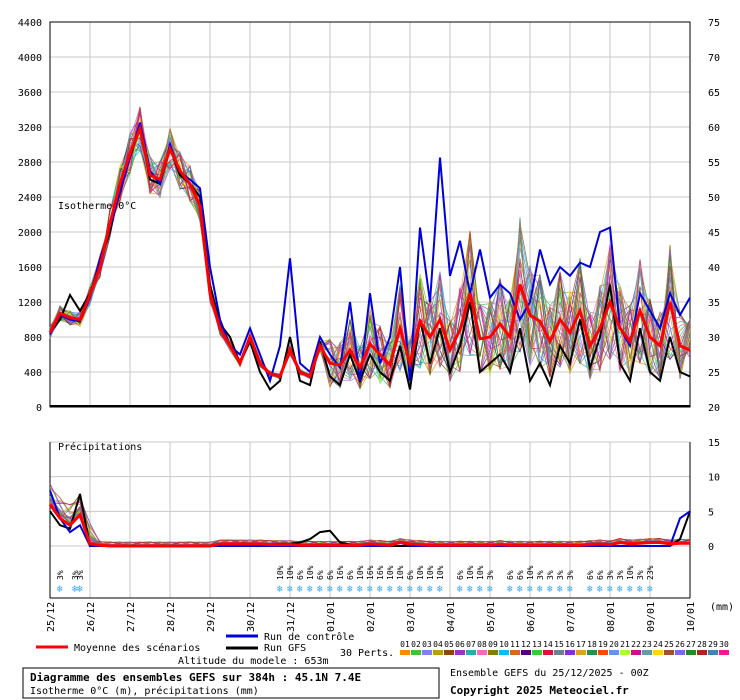 This screenshot has width=740, height=700. Describe the element at coordinates (691, 644) in the screenshot. I see `perturbation-number: 27` at that location.